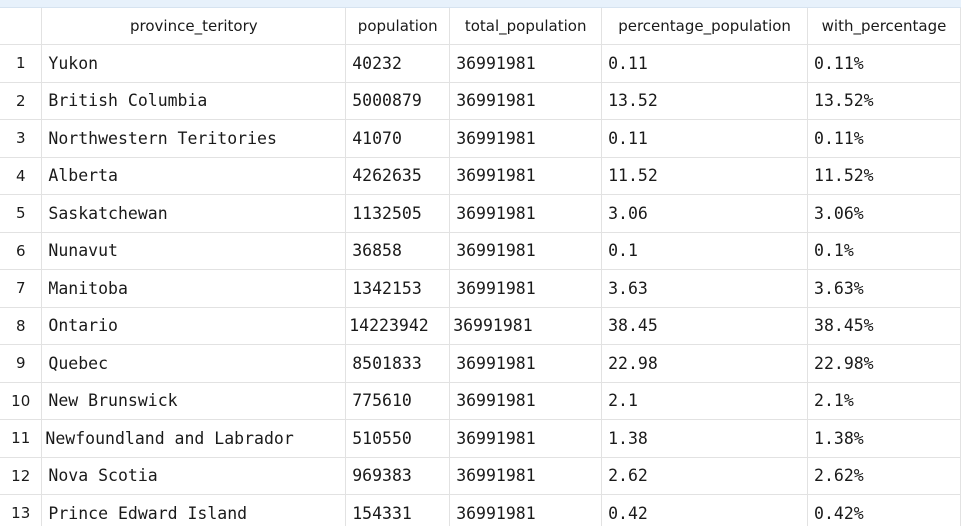  I want to click on cell-with-percentage: 38.45%, so click(884, 326).